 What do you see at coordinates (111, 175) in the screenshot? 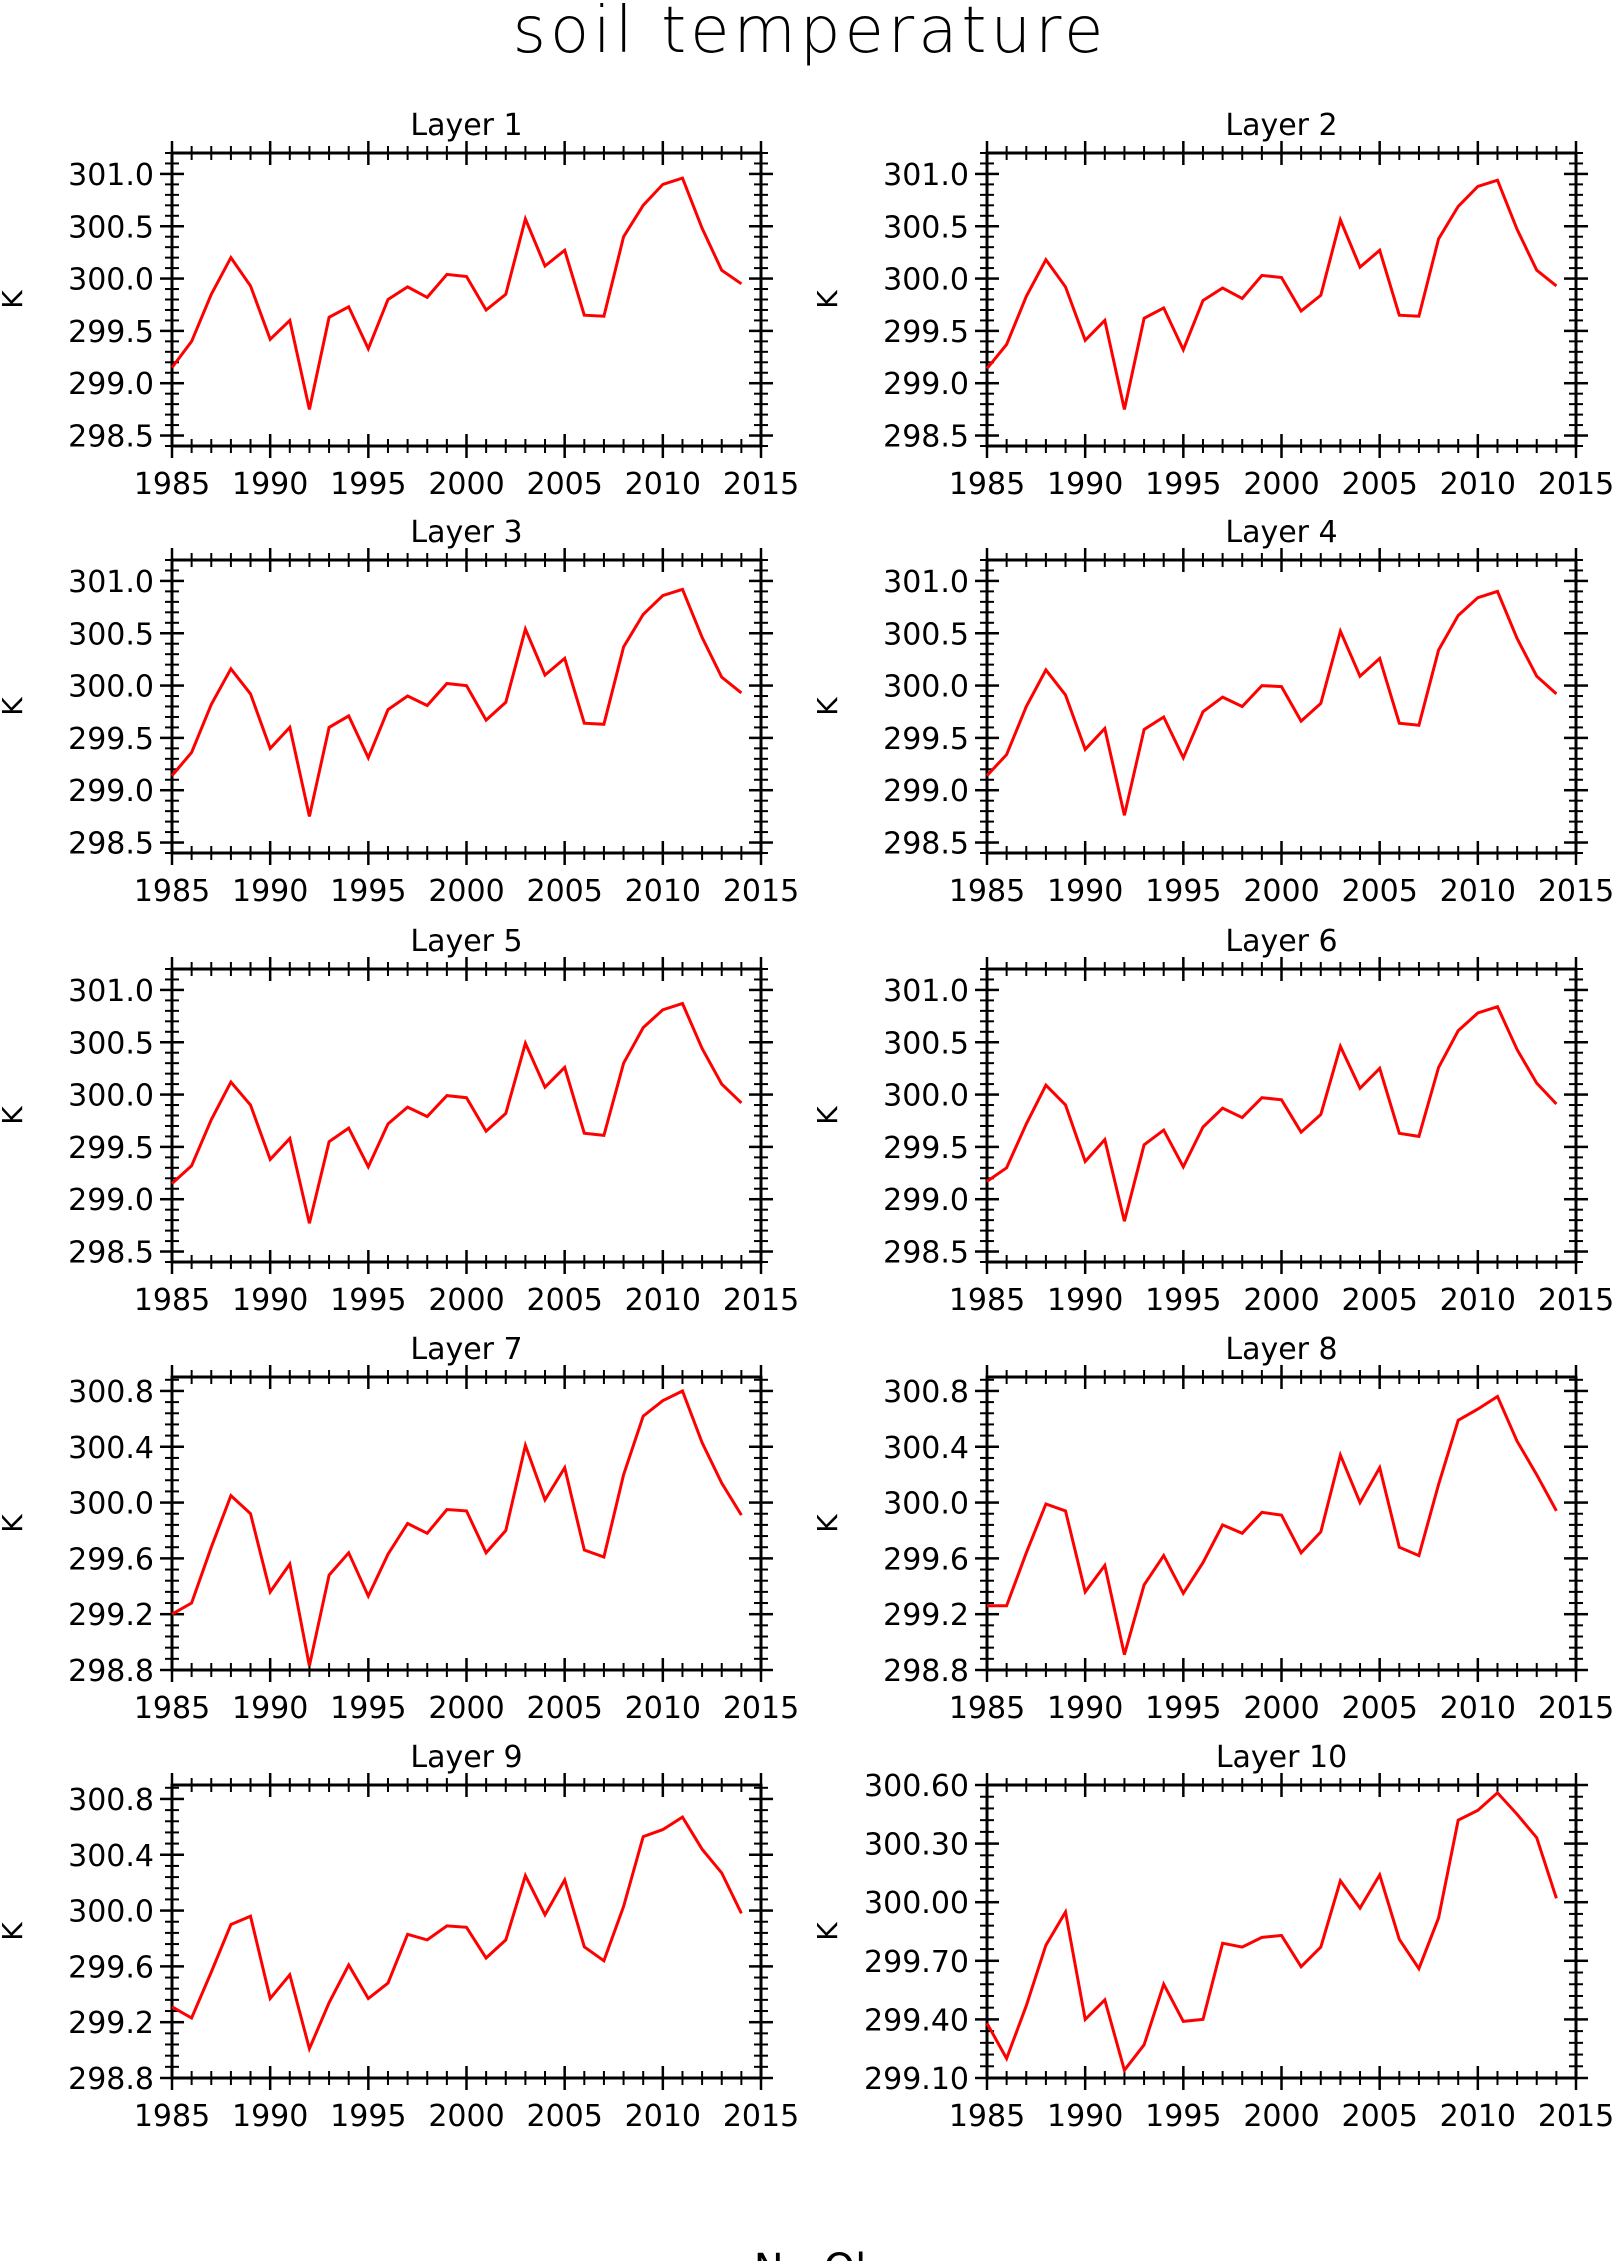
I see `y-tick-label: 301.0` at bounding box center [111, 175].